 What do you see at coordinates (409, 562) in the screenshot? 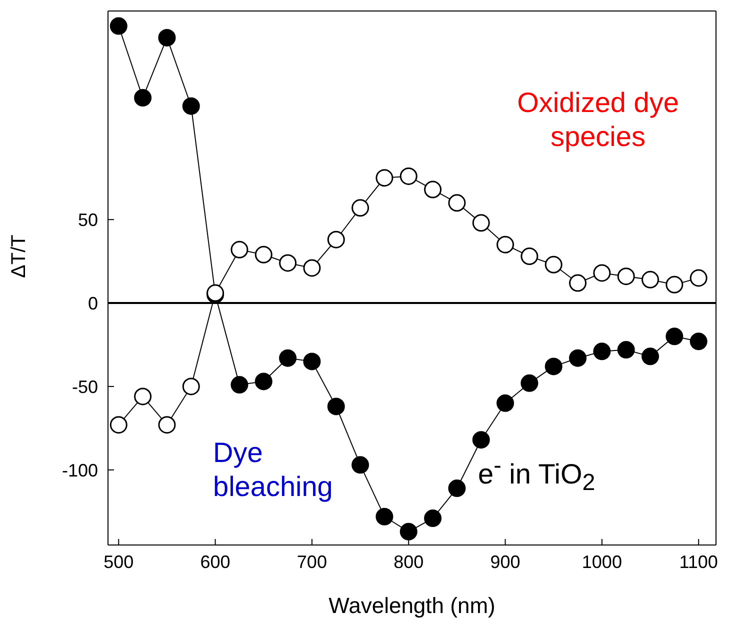
I see `x-tick-label: 800` at bounding box center [409, 562].